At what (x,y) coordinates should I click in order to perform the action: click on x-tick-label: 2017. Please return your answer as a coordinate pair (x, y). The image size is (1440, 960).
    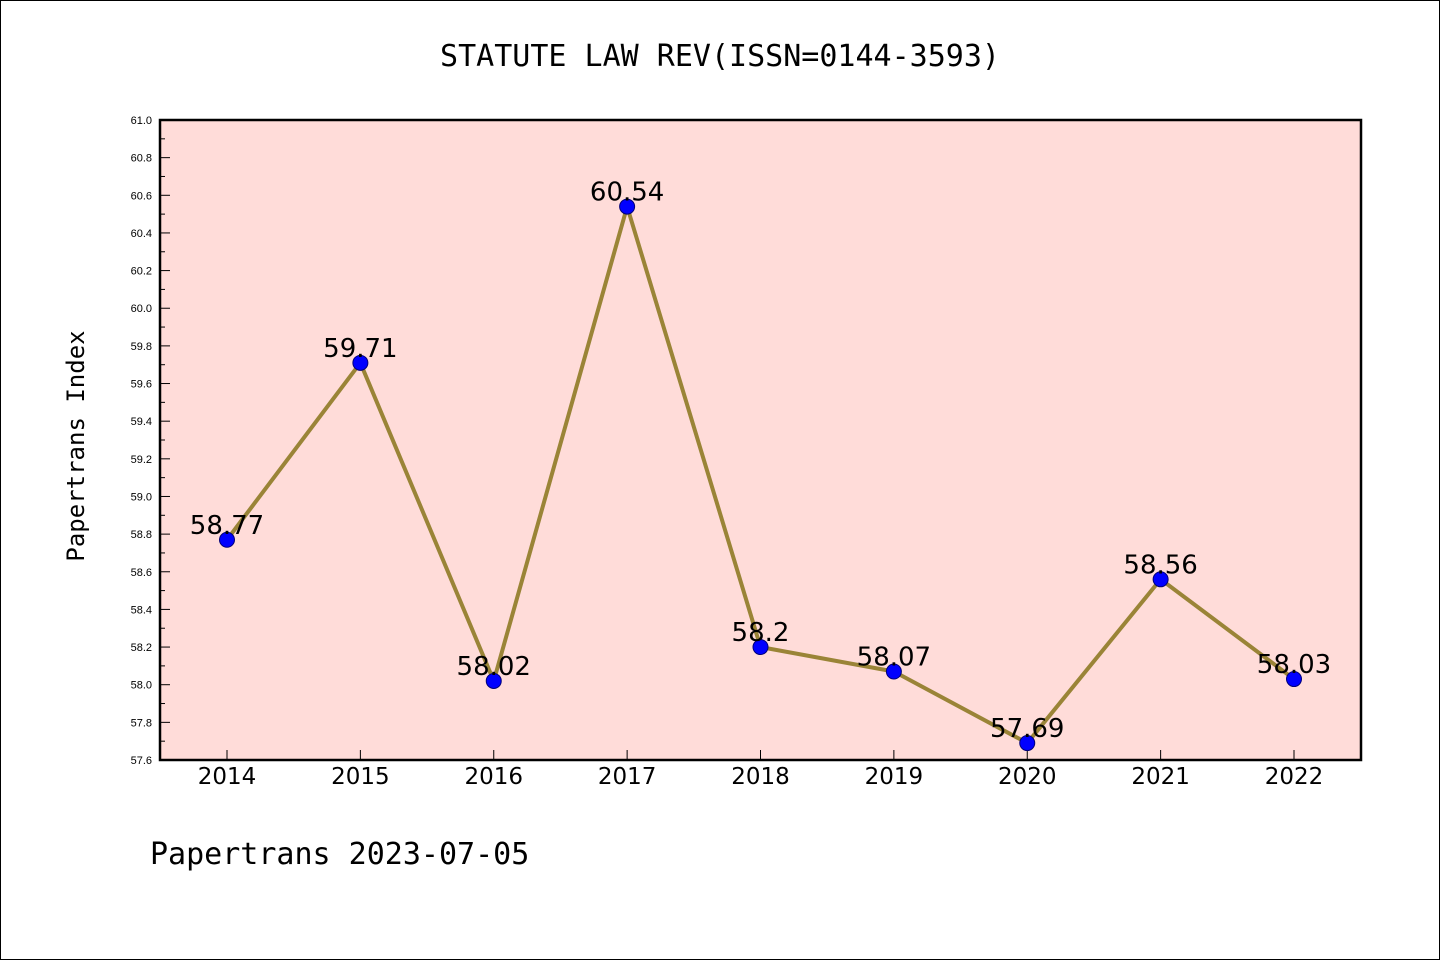
    Looking at the image, I should click on (627, 777).